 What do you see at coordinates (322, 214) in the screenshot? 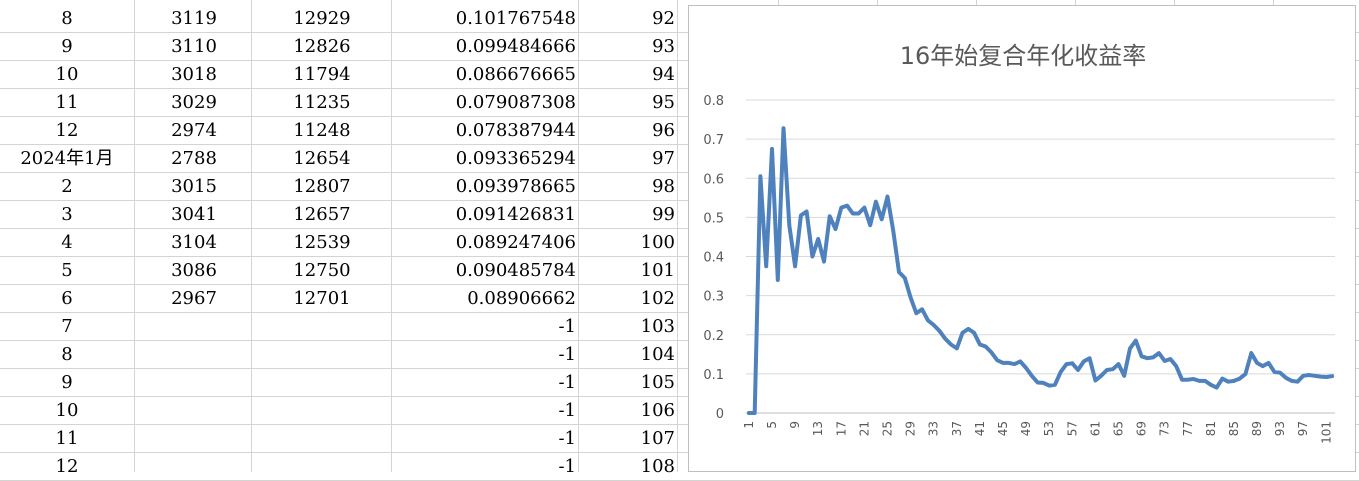
I see `table-cell: 12657` at bounding box center [322, 214].